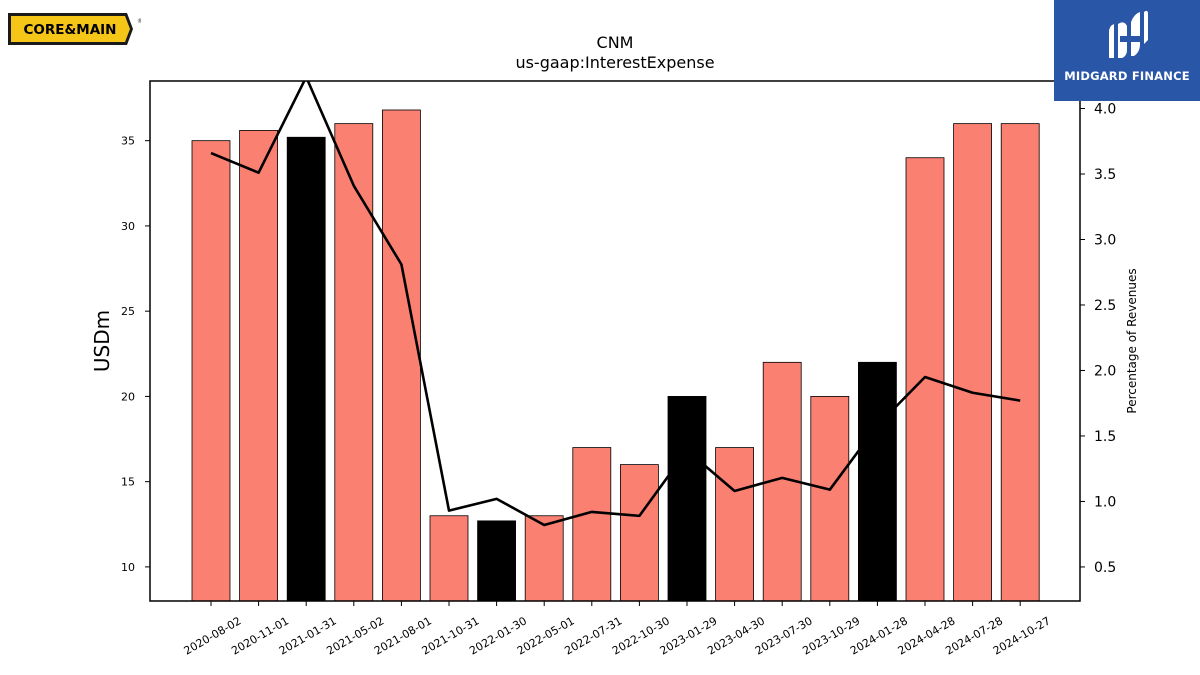 The height and width of the screenshot is (675, 1200). What do you see at coordinates (1105, 240) in the screenshot?
I see `y2-tick-label: 3.0` at bounding box center [1105, 240].